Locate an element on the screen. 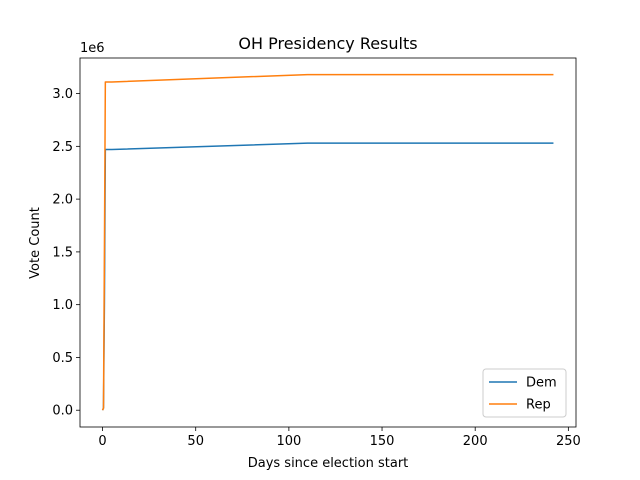 The height and width of the screenshot is (480, 640). legend-label-dem: Dem is located at coordinates (541, 383).